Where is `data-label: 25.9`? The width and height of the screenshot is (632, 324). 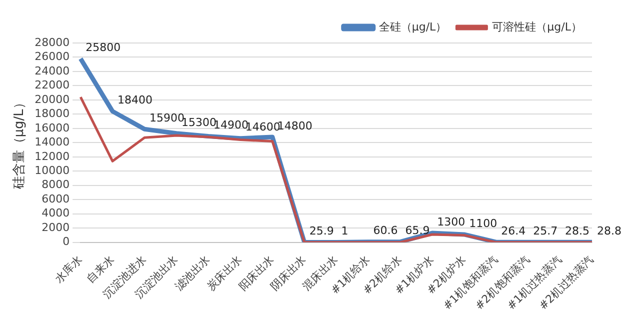
data-label: 25.9 is located at coordinates (321, 231).